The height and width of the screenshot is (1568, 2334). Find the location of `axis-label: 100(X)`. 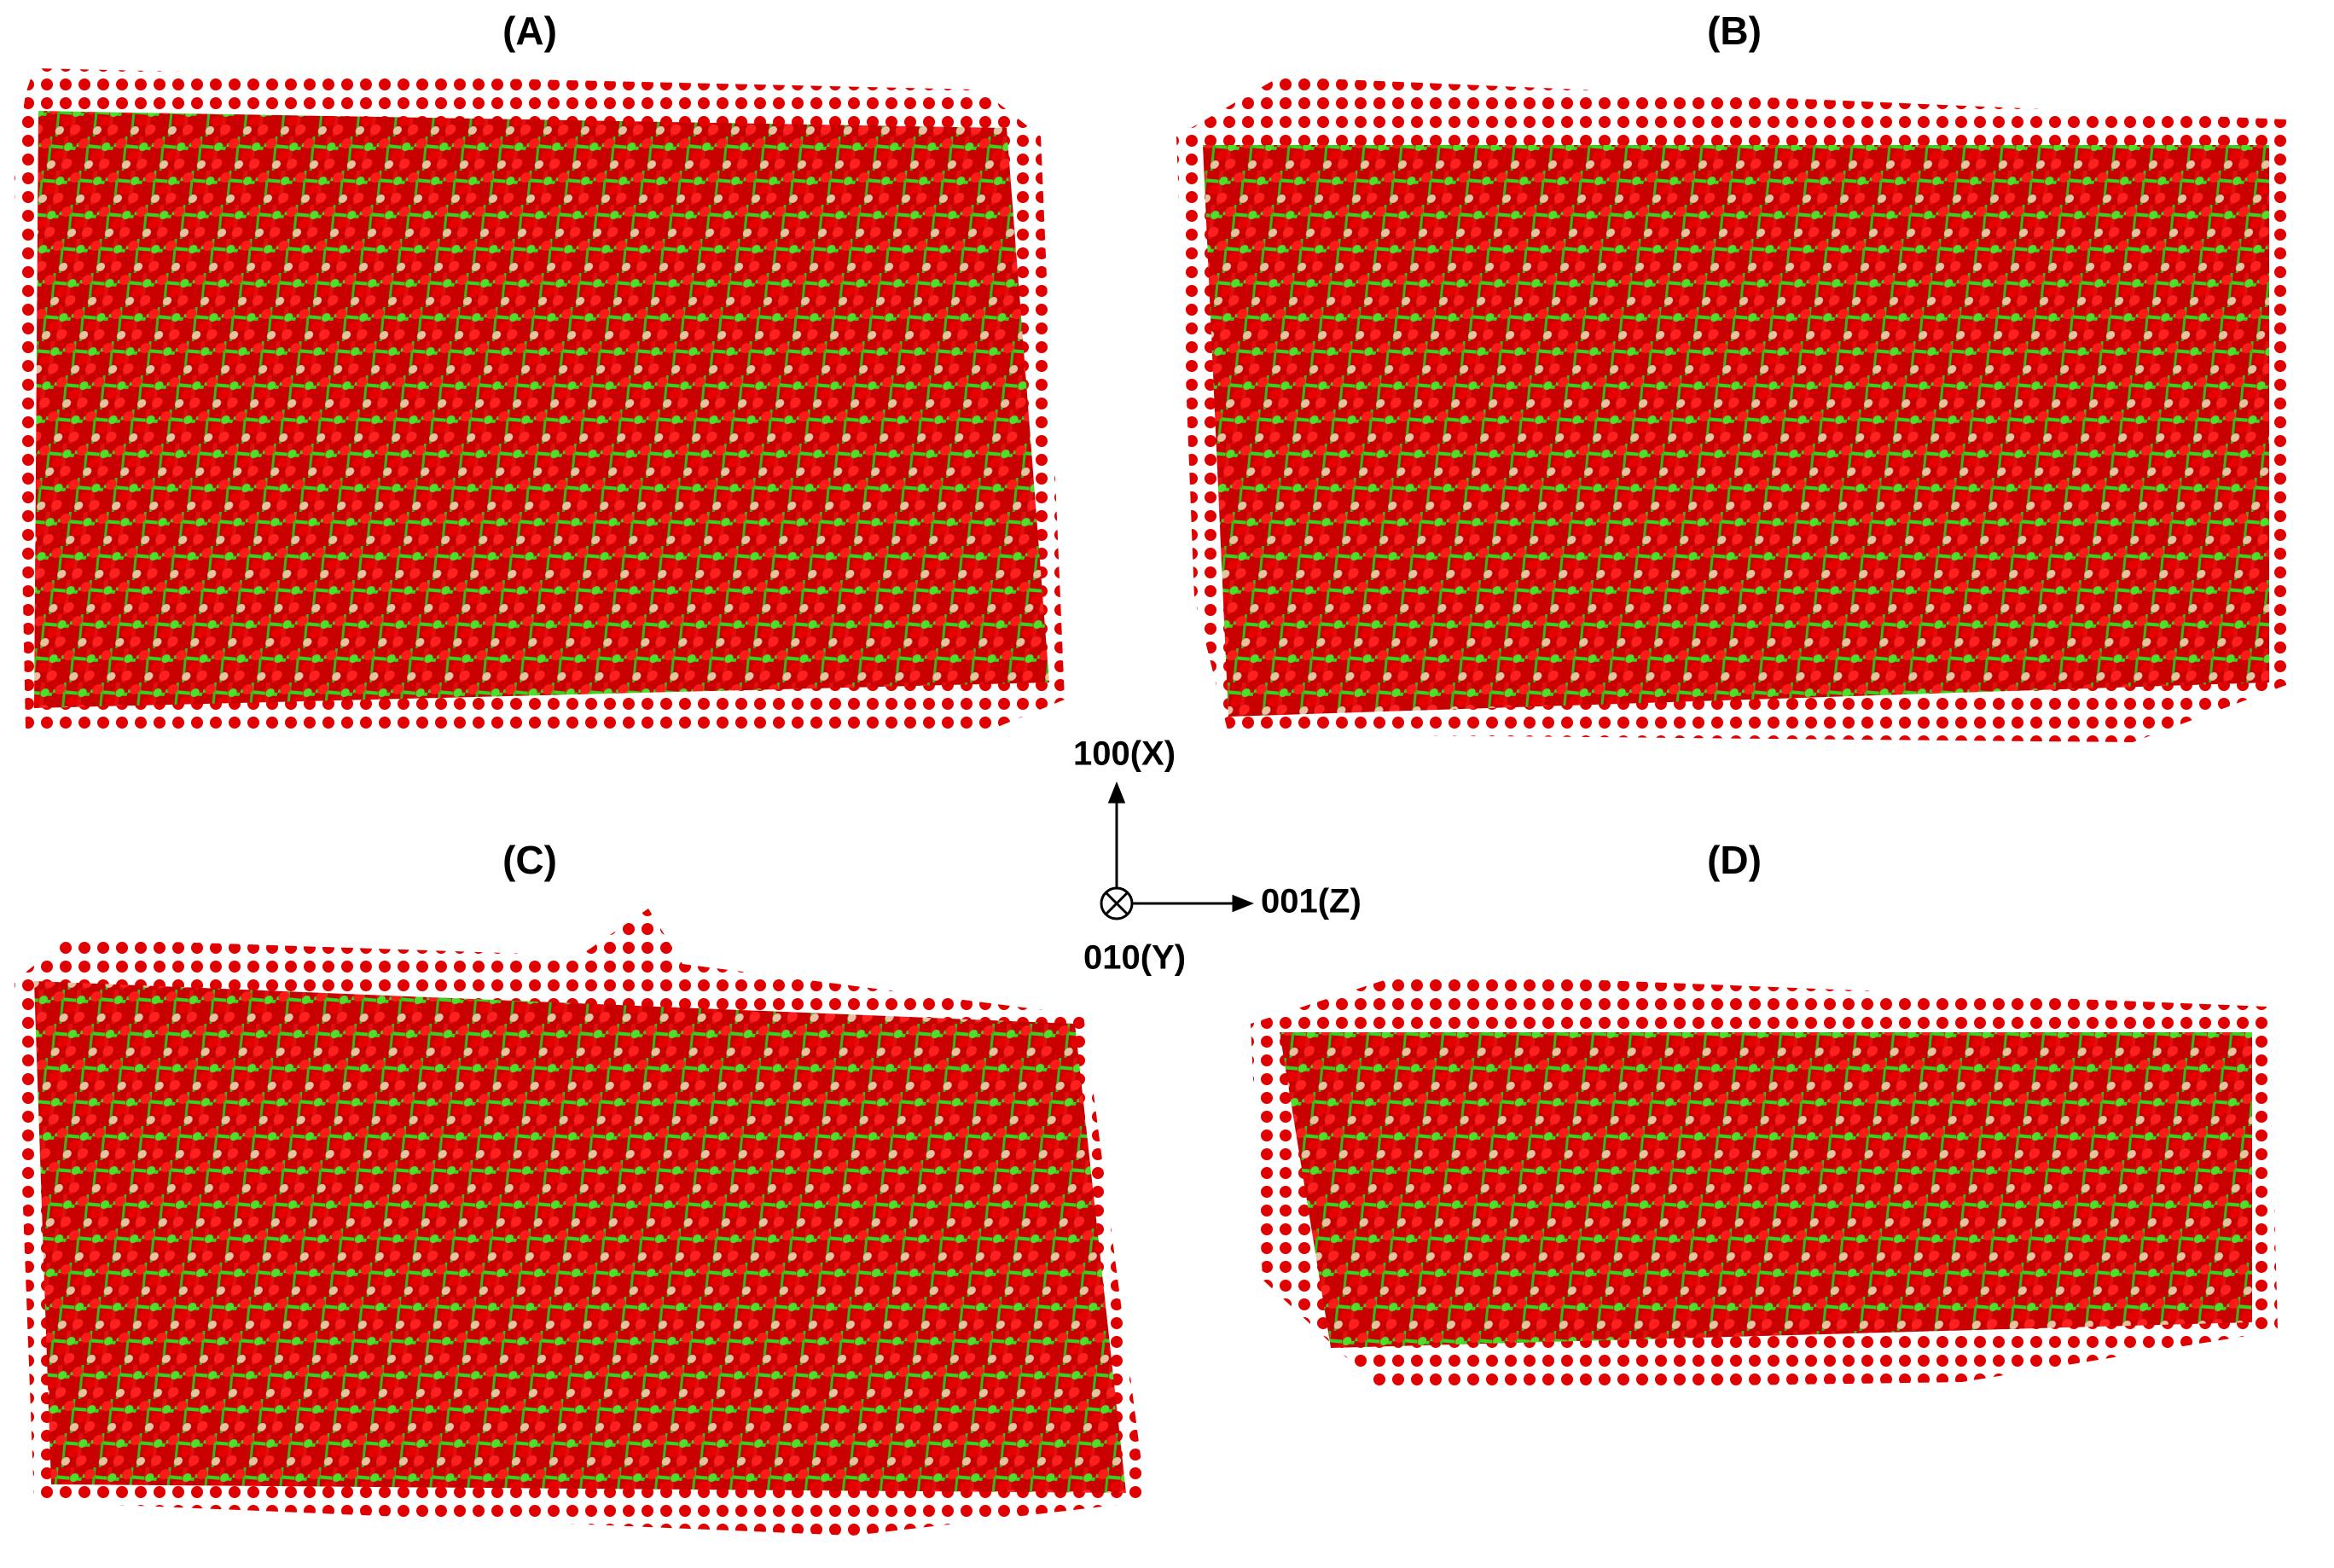

axis-label: 100(X) is located at coordinates (1125, 754).